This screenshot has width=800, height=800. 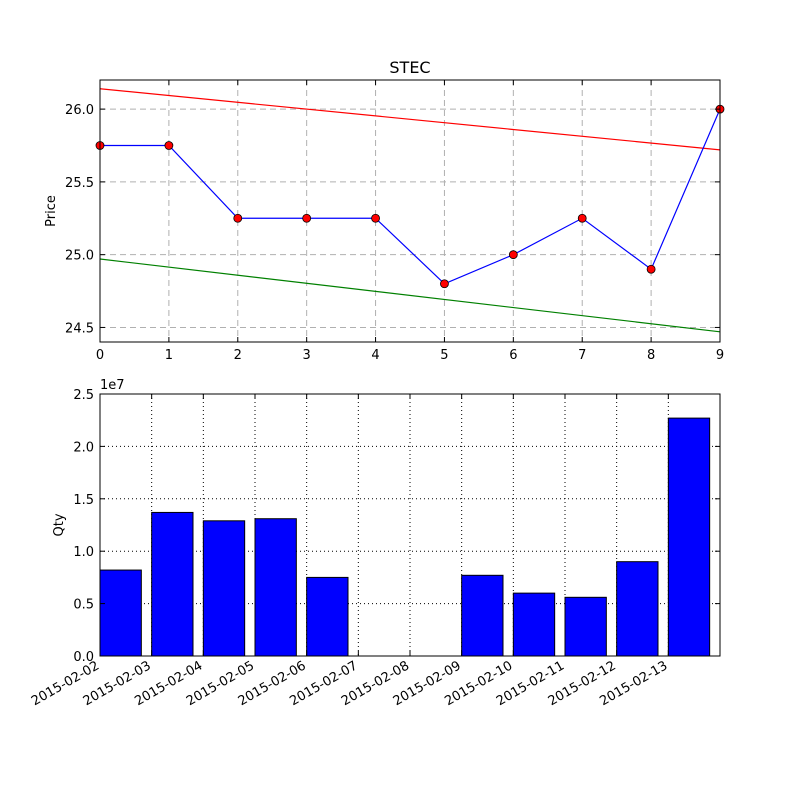 What do you see at coordinates (444, 355) in the screenshot?
I see `x-tick-label: 5` at bounding box center [444, 355].